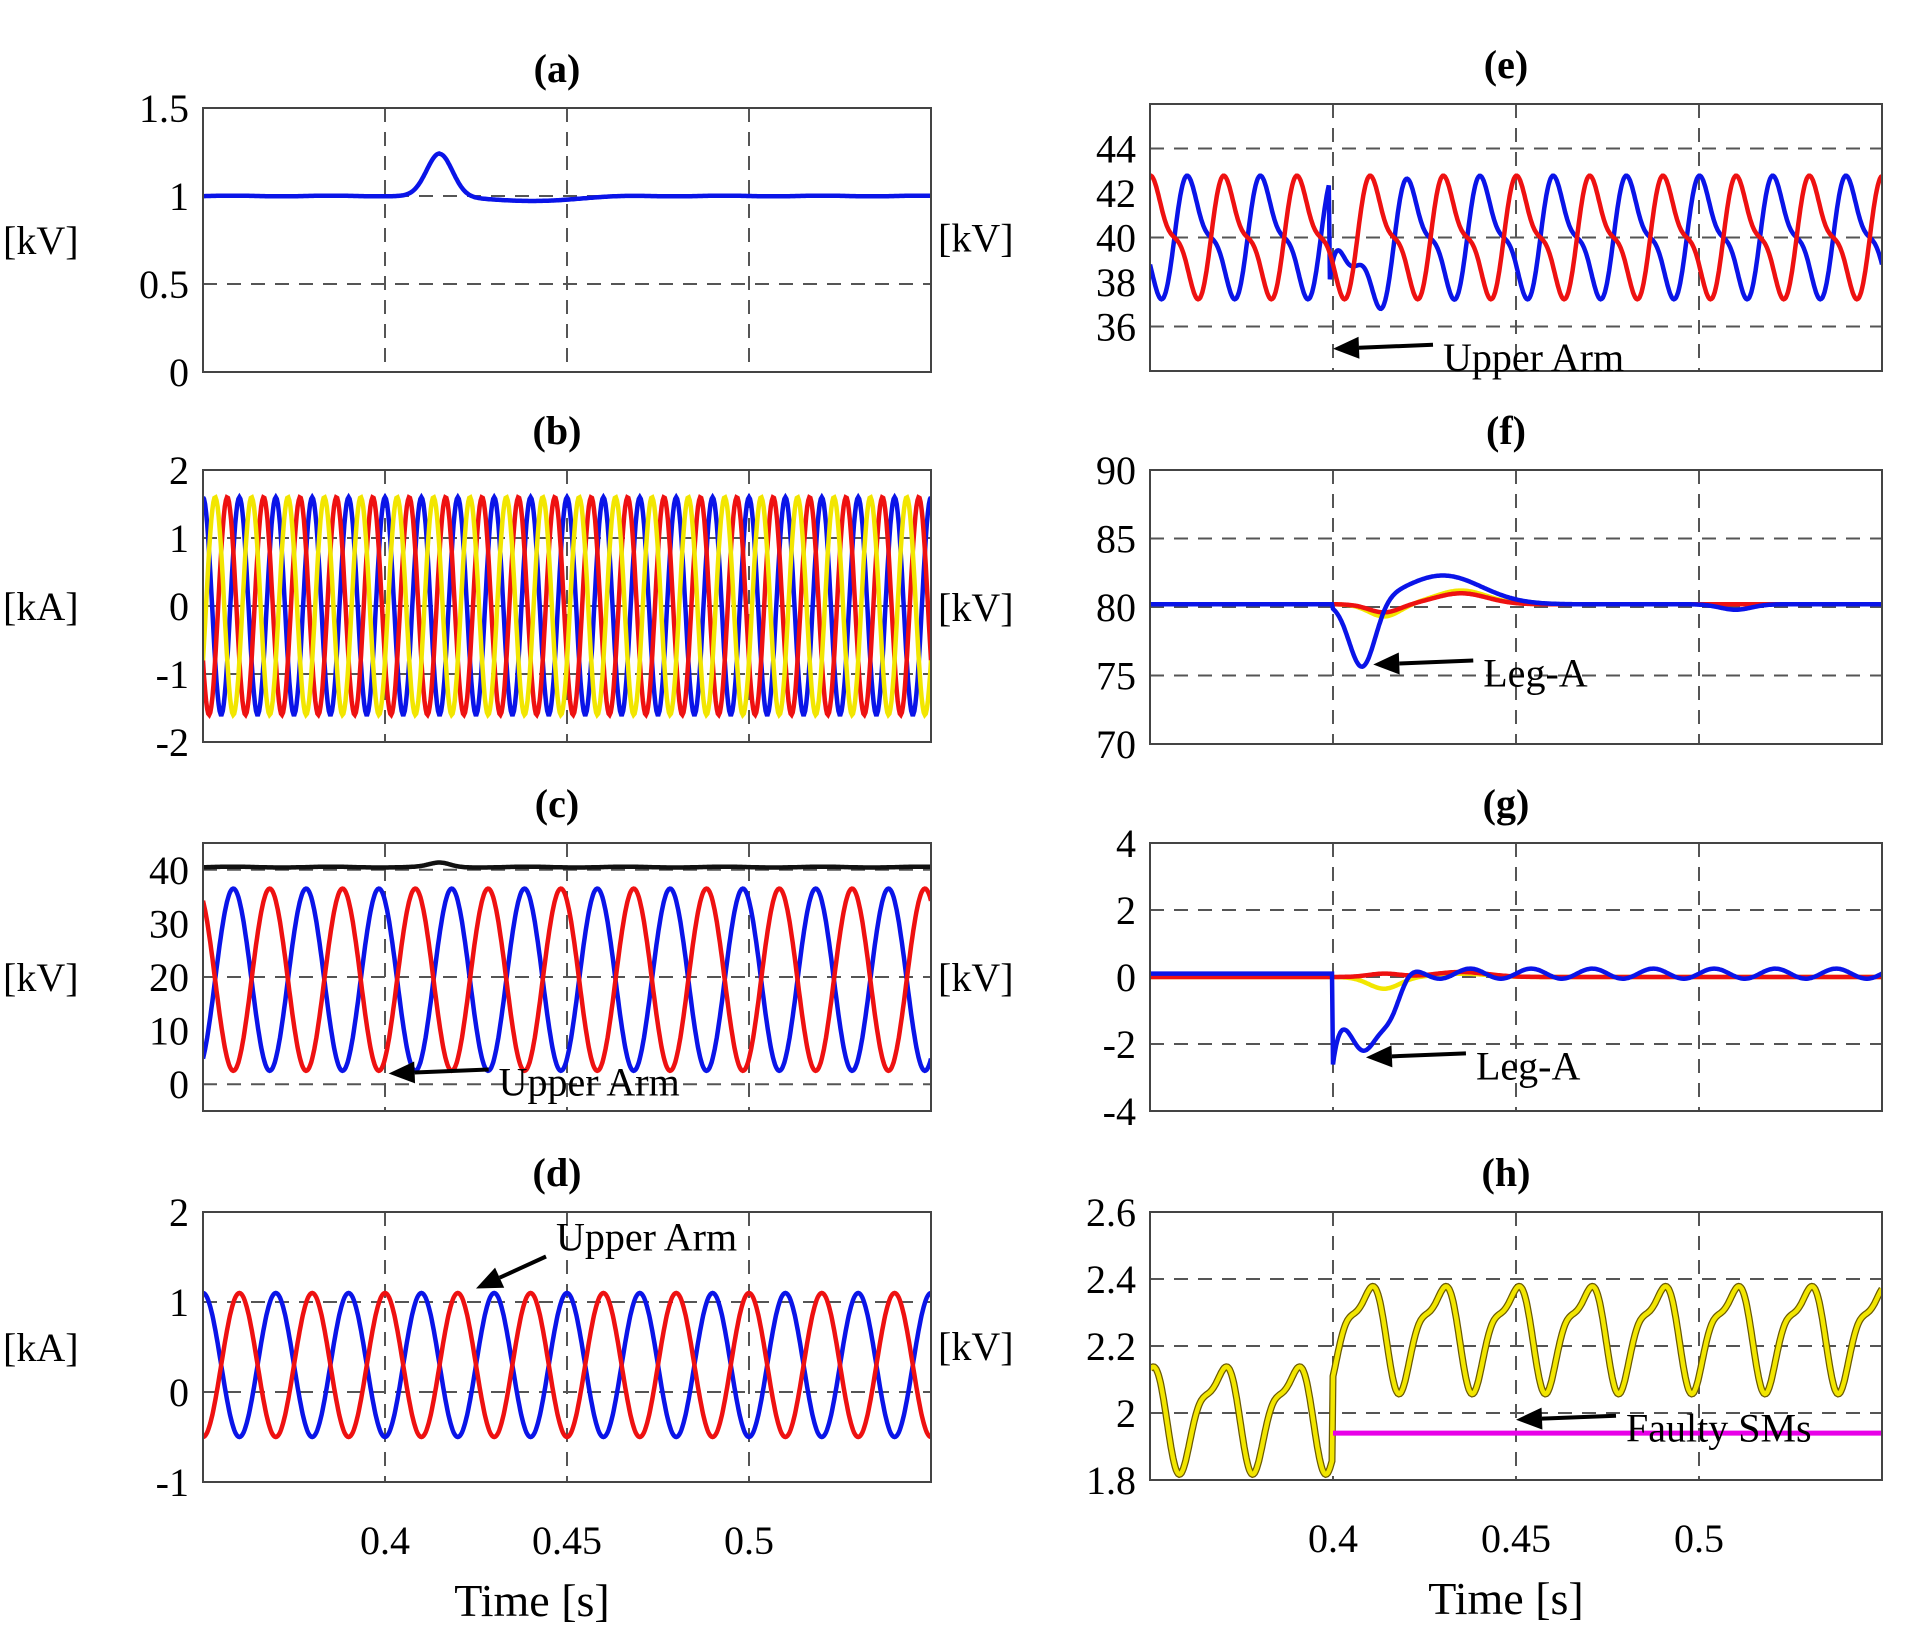  What do you see at coordinates (169, 977) in the screenshot?
I see `y-tick-label: 20` at bounding box center [169, 977].